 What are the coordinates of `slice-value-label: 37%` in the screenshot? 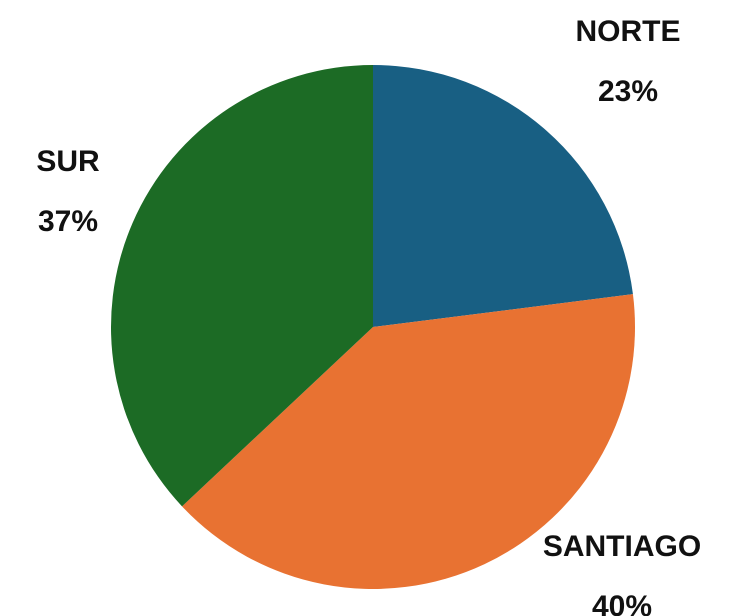 It's located at (68, 221).